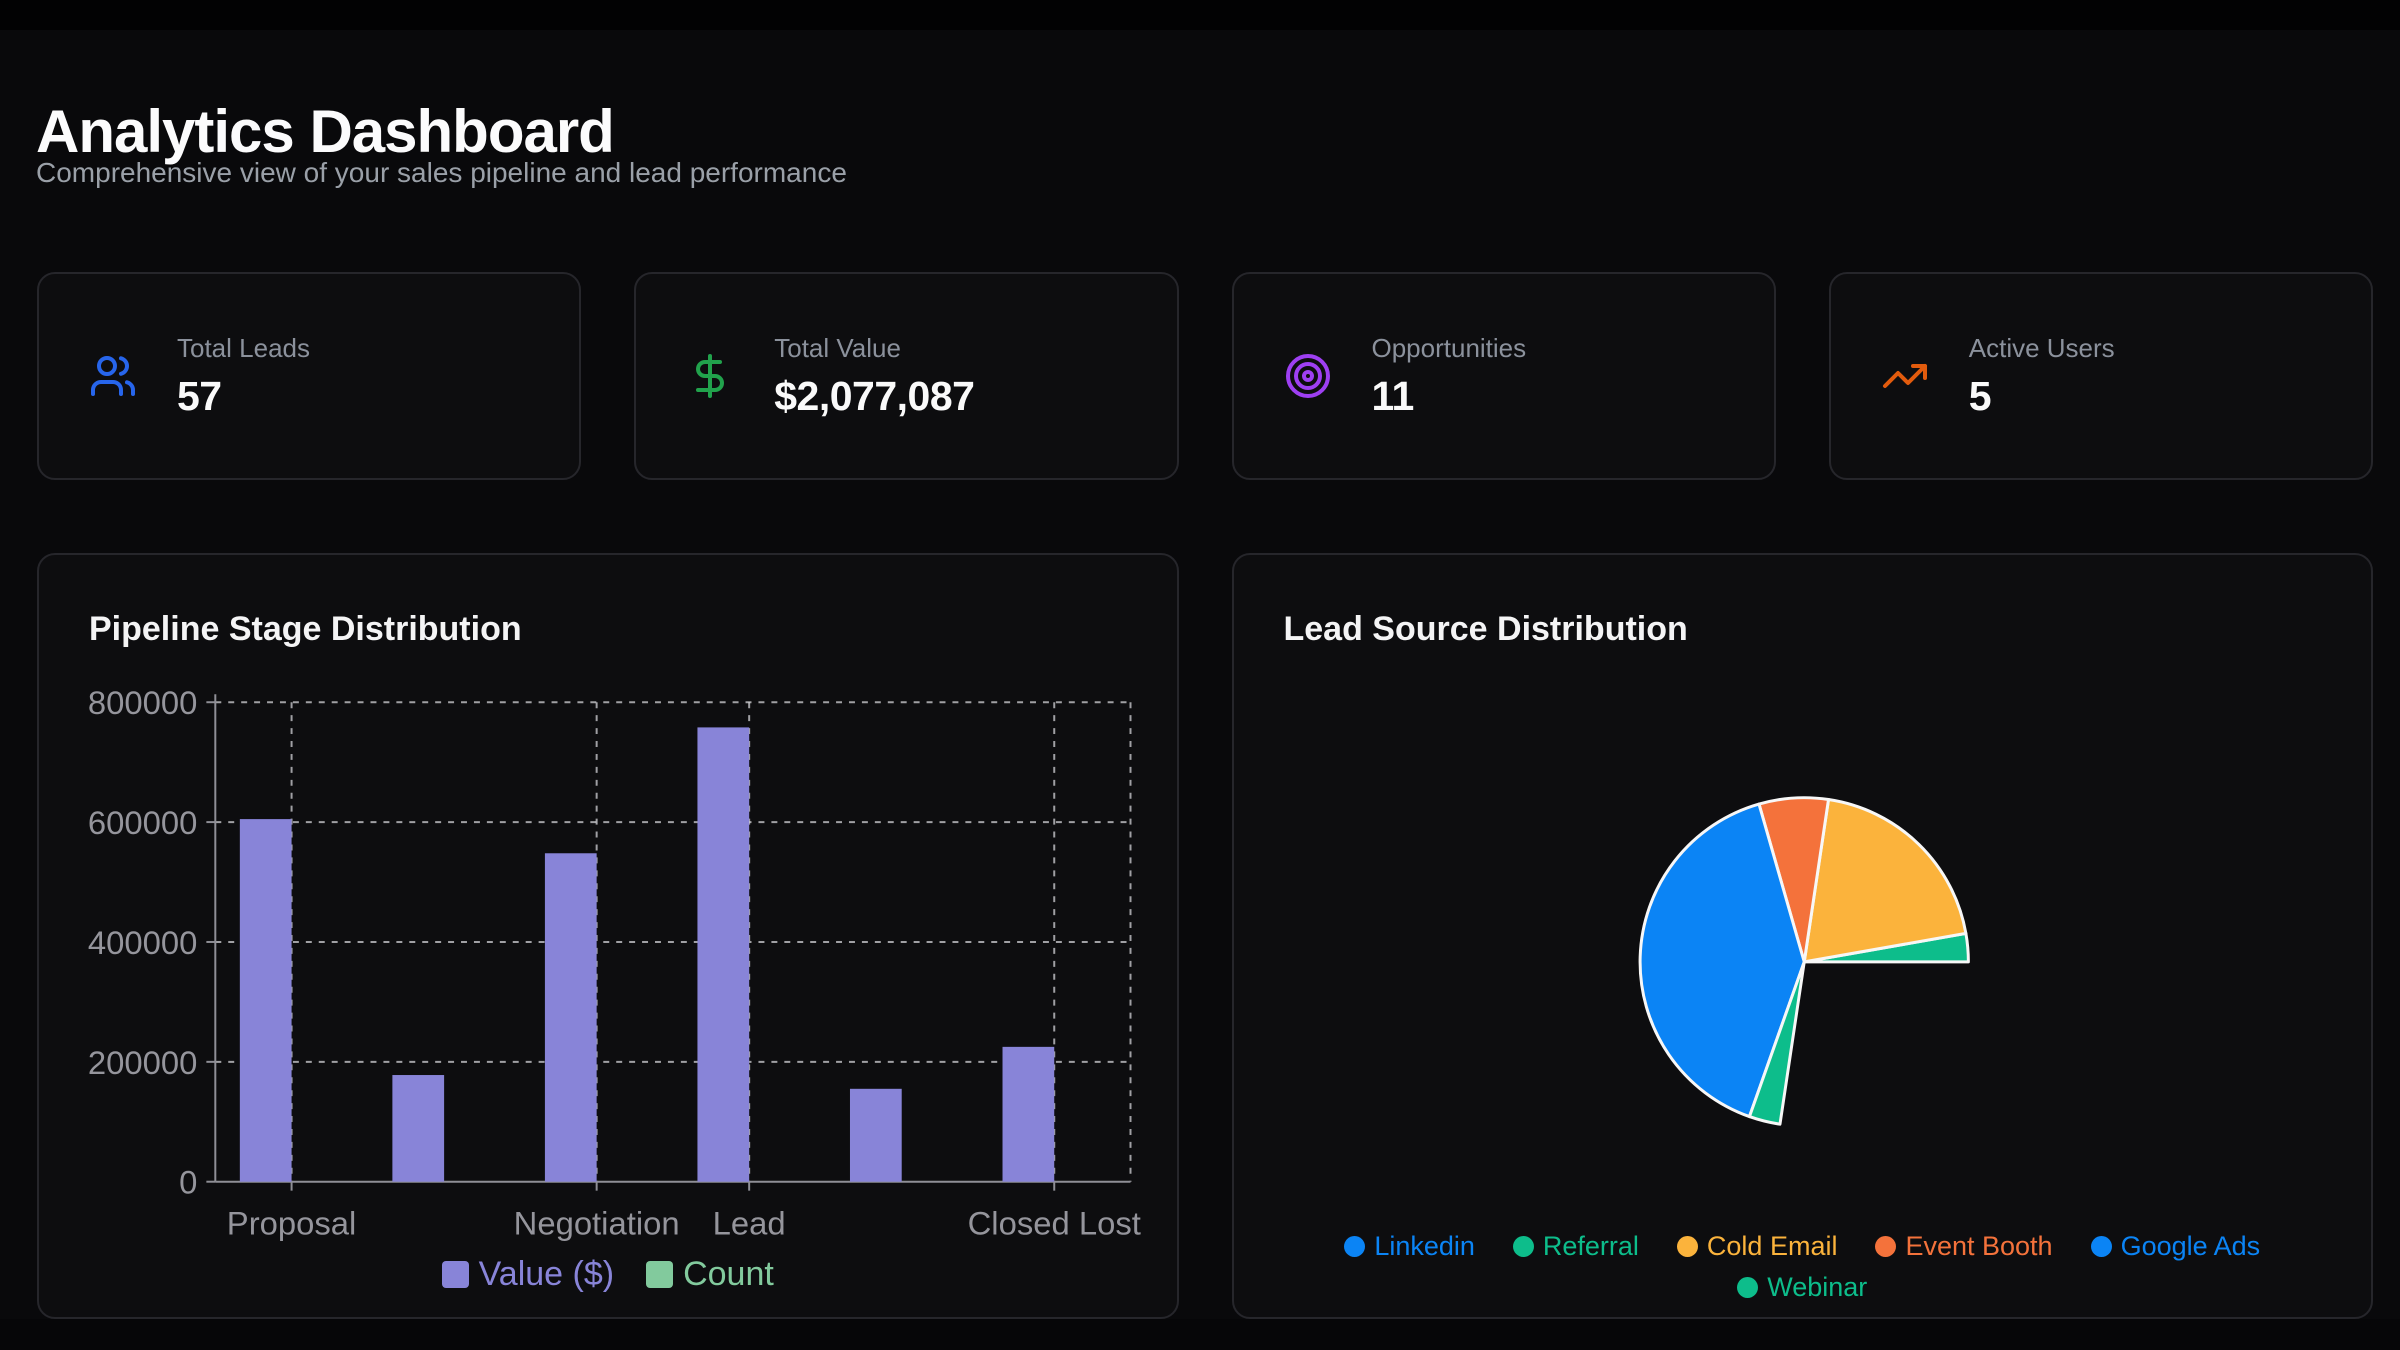 The width and height of the screenshot is (2400, 1350). Describe the element at coordinates (325, 132) in the screenshot. I see `page-title: Analytics Dashboard` at that location.